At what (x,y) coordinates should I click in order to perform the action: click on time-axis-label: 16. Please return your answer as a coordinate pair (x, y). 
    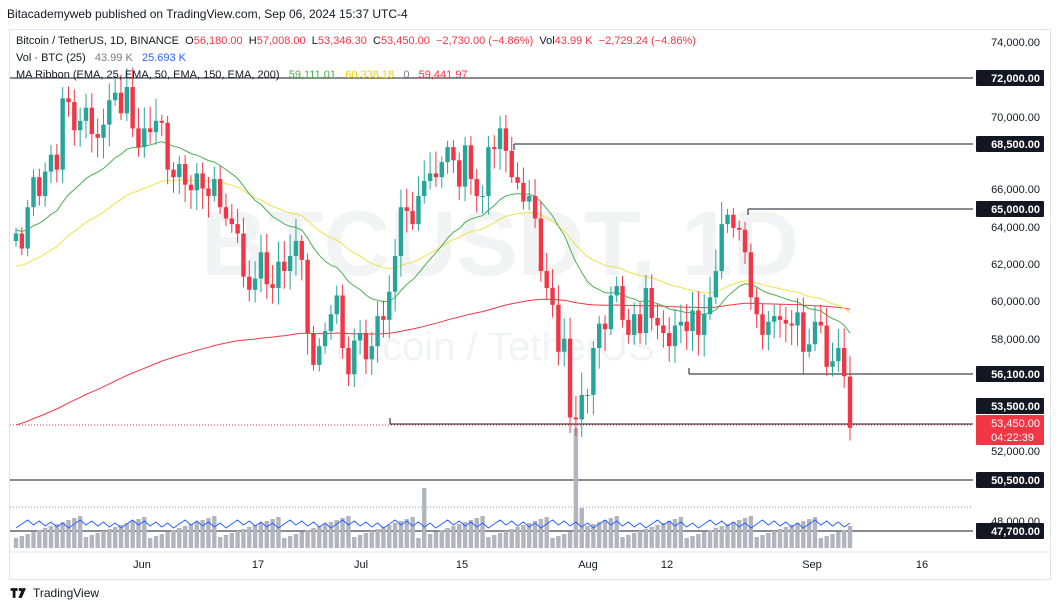
    Looking at the image, I should click on (922, 565).